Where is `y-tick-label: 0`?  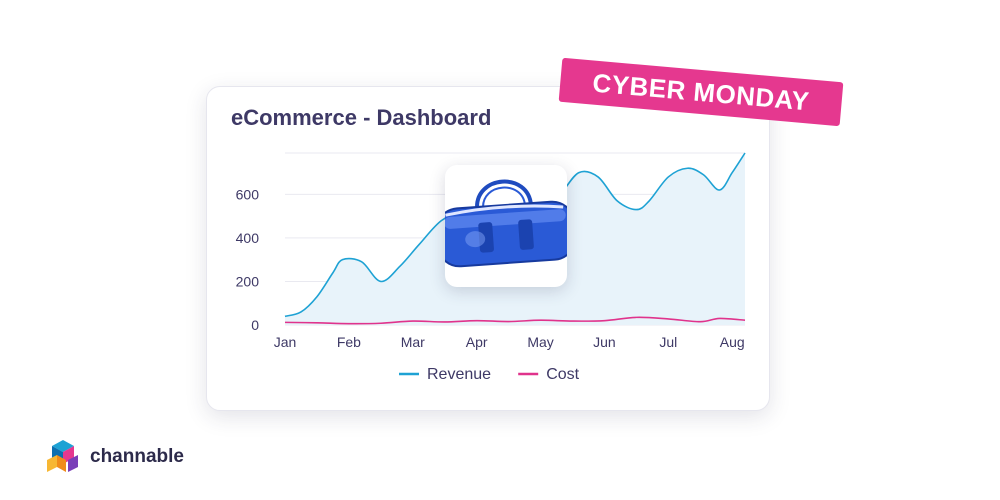 y-tick-label: 0 is located at coordinates (255, 325).